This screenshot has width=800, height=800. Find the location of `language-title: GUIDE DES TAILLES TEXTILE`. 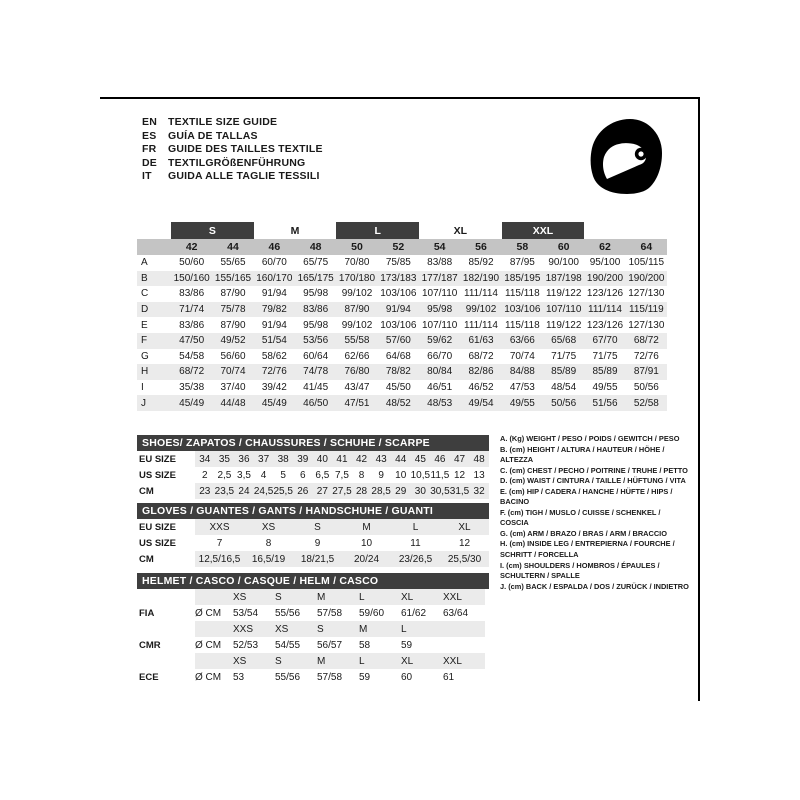

language-title: GUIDE DES TAILLES TEXTILE is located at coordinates (245, 149).